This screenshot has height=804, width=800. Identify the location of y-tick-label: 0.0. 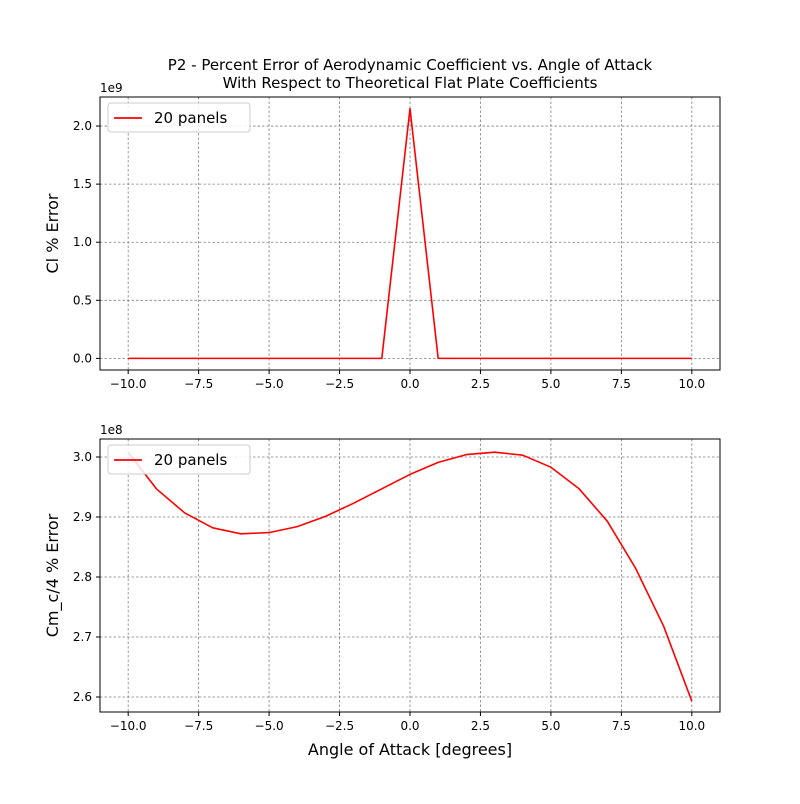
(82, 358).